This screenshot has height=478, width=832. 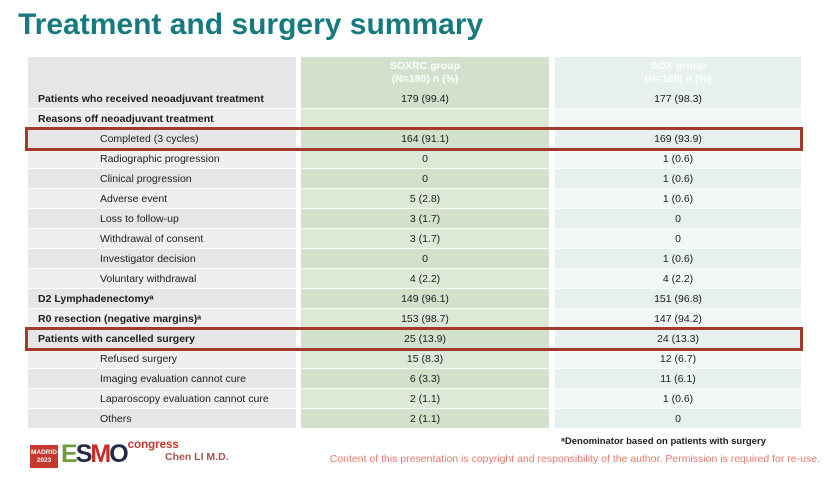 What do you see at coordinates (162, 319) in the screenshot?
I see `row-label: R0 resection (negative margins)ᵃ` at bounding box center [162, 319].